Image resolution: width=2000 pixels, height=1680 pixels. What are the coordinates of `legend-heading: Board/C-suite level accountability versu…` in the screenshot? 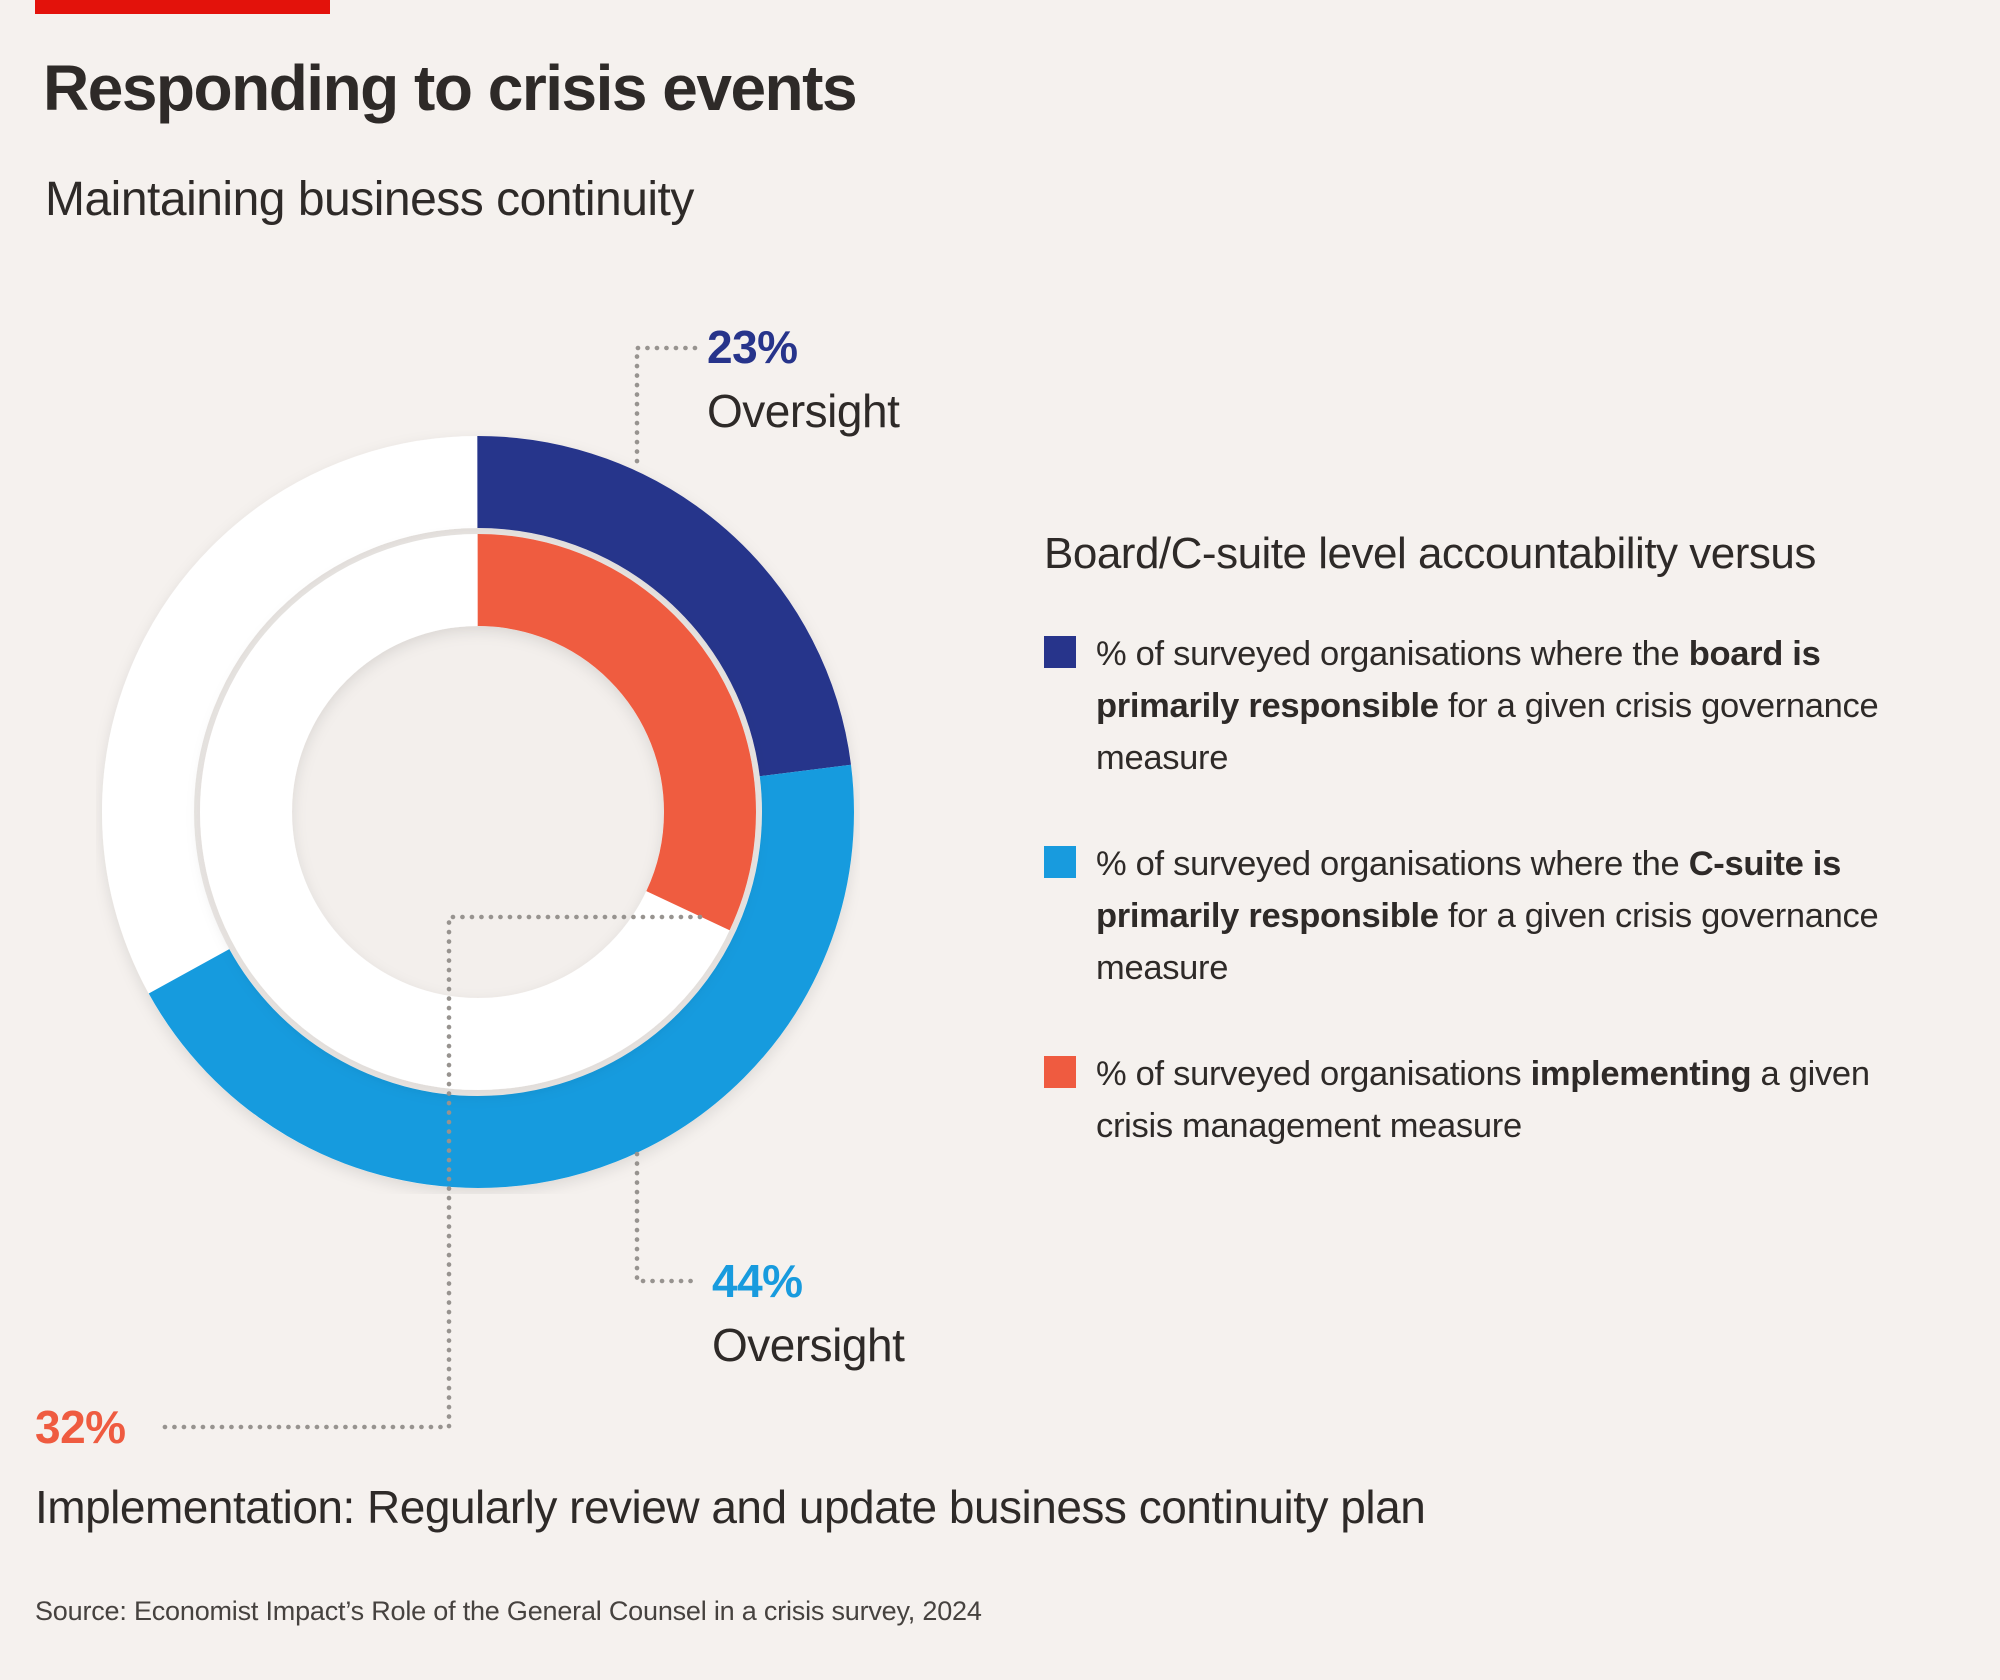 It's located at (1430, 553).